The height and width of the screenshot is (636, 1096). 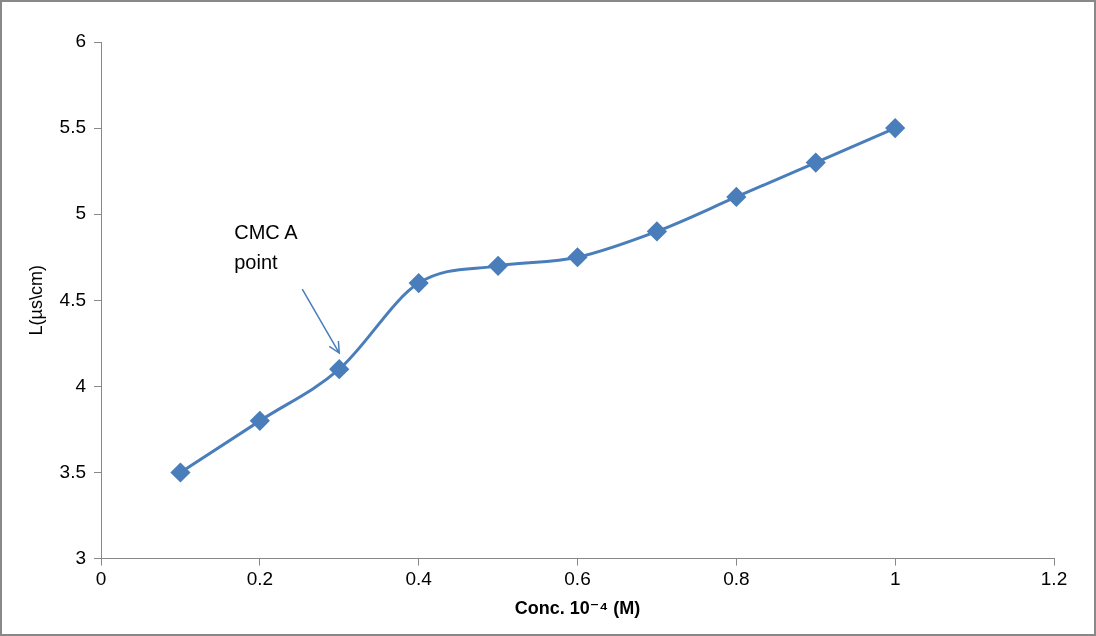 I want to click on x-axis-title: Conc. 10⁻⁴ (M), so click(x=577, y=608).